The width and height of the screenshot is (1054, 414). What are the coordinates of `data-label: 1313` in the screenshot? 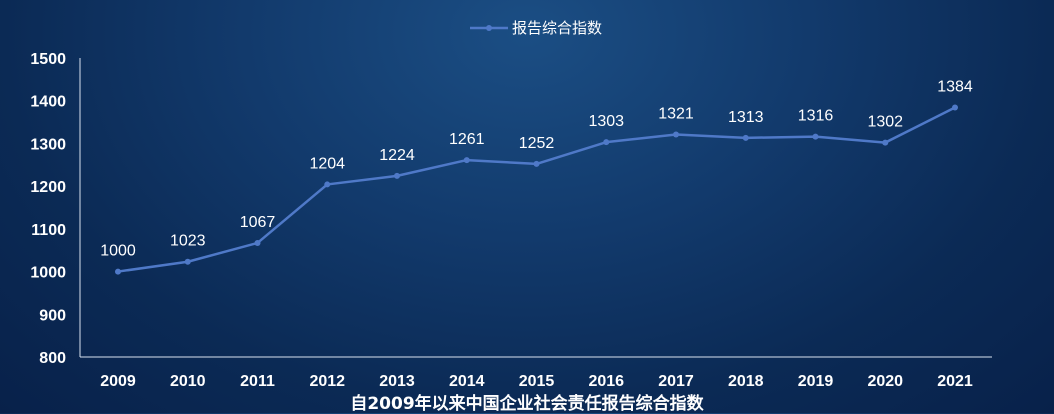 It's located at (746, 117).